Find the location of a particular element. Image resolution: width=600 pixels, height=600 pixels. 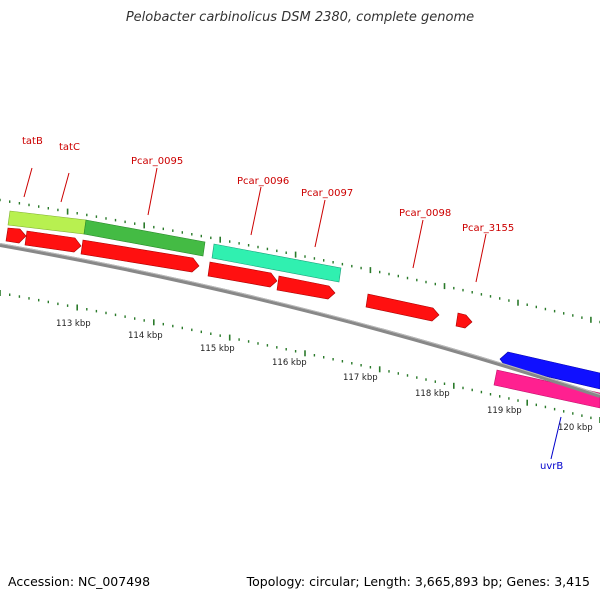

pcar0096-leader is located at coordinates (256, 211).